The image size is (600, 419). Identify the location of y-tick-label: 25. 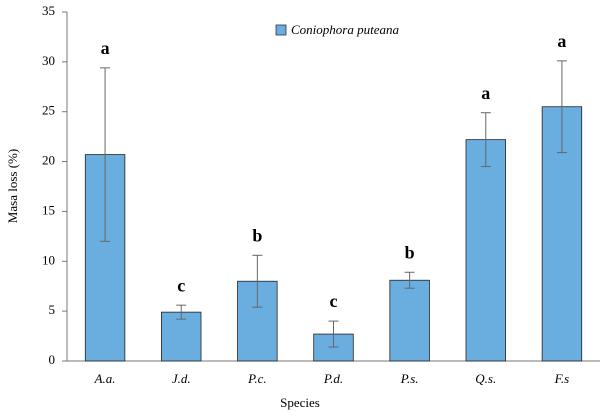
(48, 110).